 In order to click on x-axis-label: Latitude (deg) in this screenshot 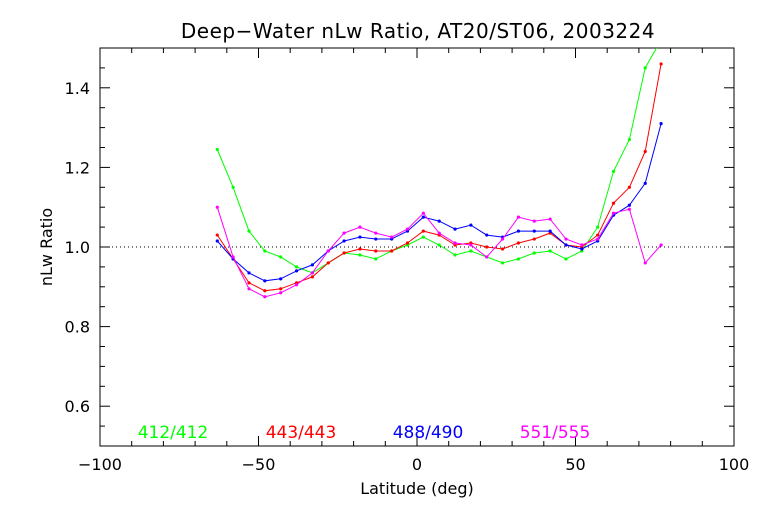, I will do `click(417, 488)`.